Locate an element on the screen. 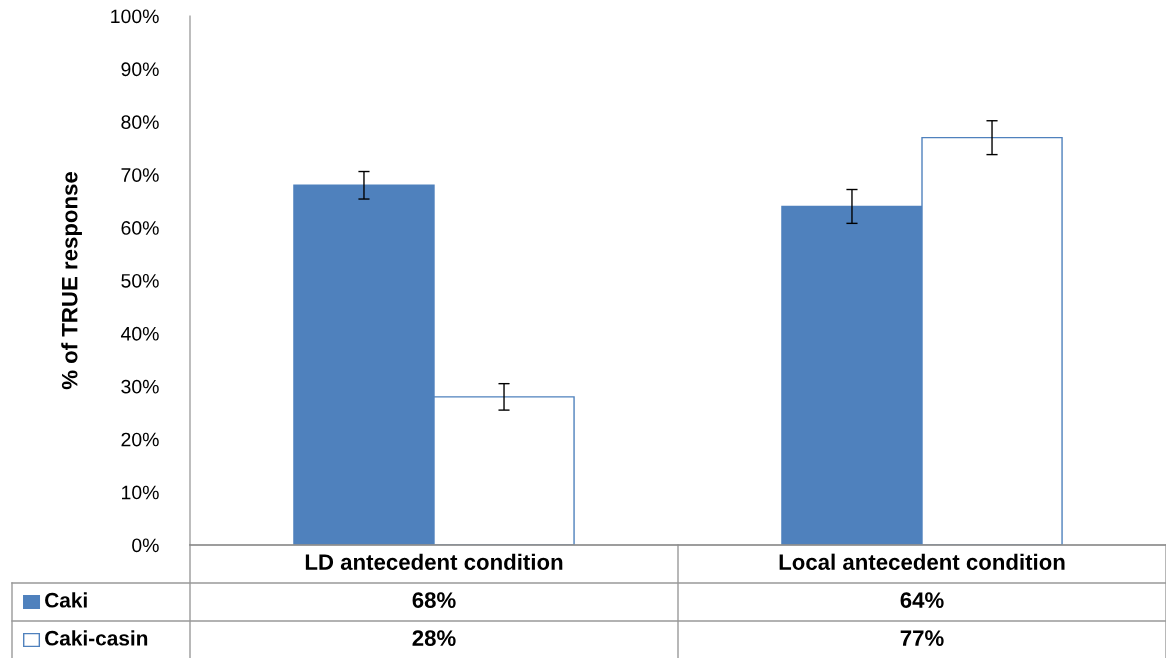  y-tick-label: 100% is located at coordinates (135, 16).